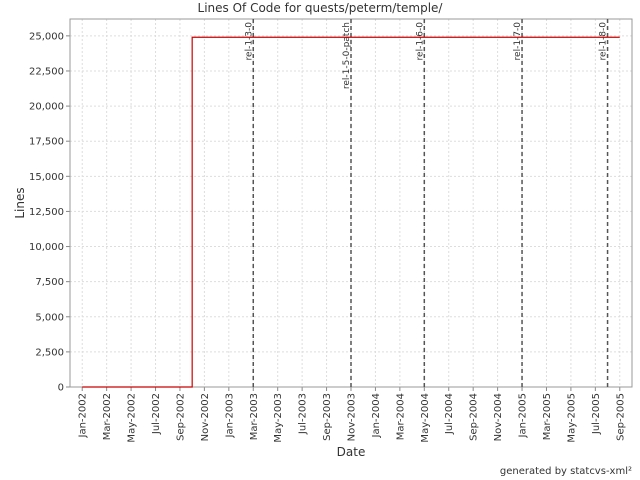  Describe the element at coordinates (46, 247) in the screenshot. I see `y-tick-label: 10,000` at that location.